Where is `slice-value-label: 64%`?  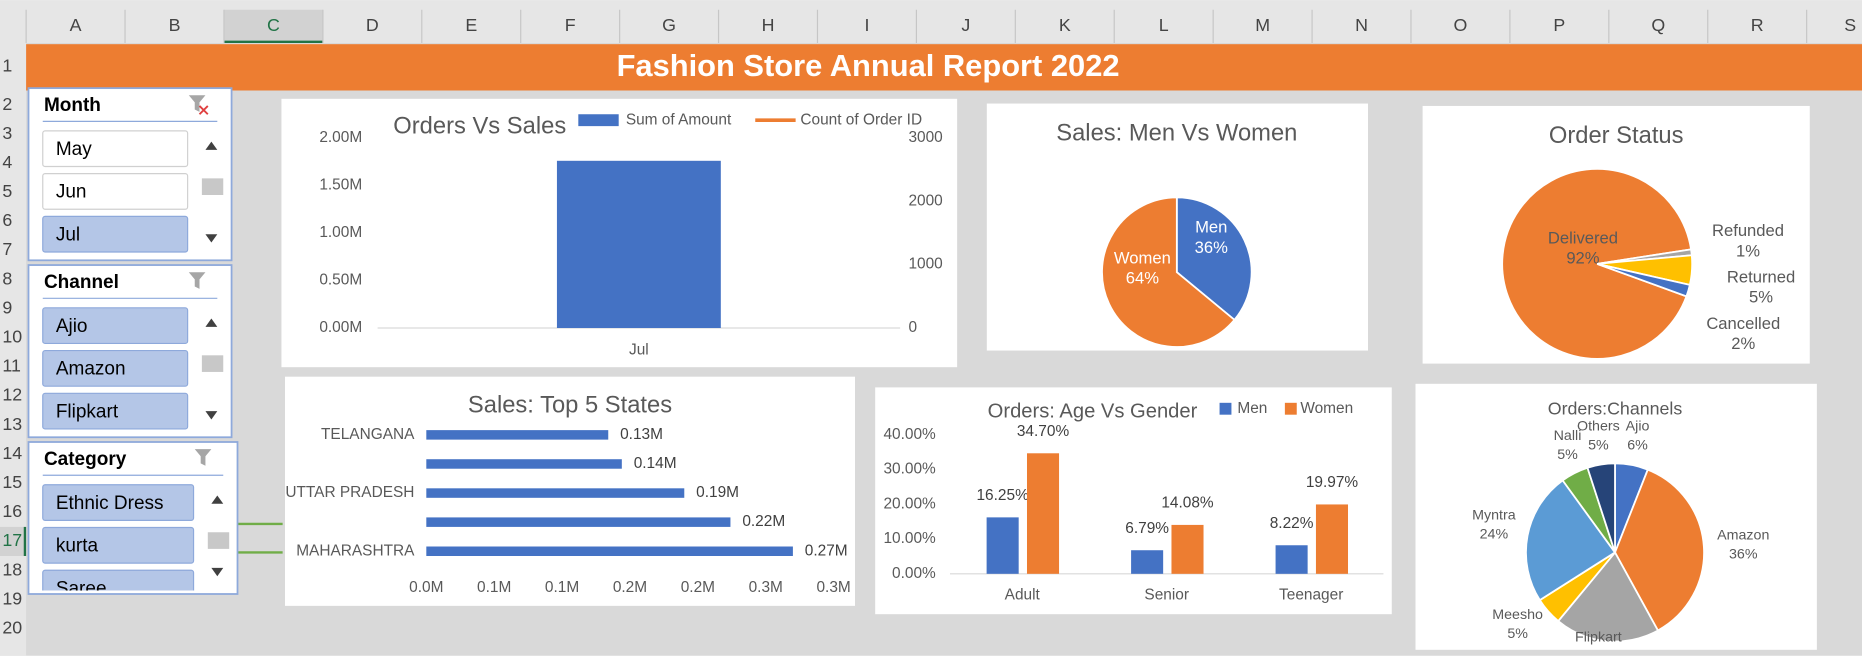 slice-value-label: 64% is located at coordinates (1142, 278).